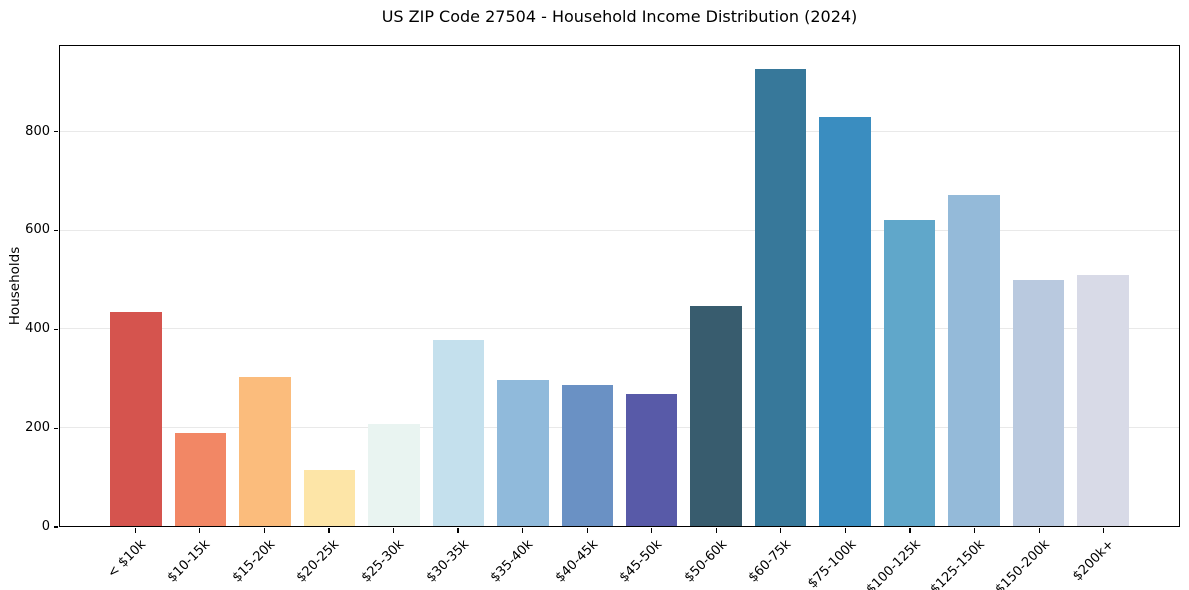 The height and width of the screenshot is (590, 1189). Describe the element at coordinates (641, 561) in the screenshot. I see `x-tick-label: $45-50k` at that location.